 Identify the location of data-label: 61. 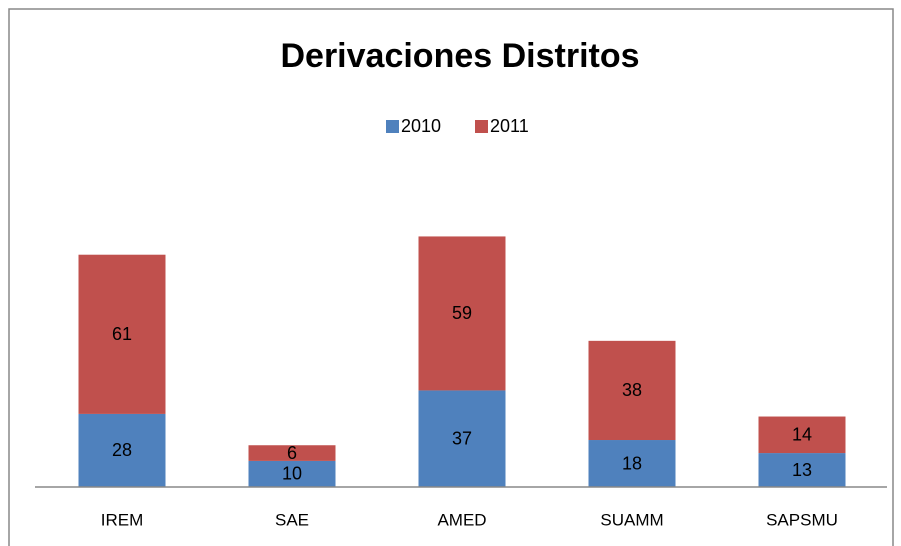
(122, 334).